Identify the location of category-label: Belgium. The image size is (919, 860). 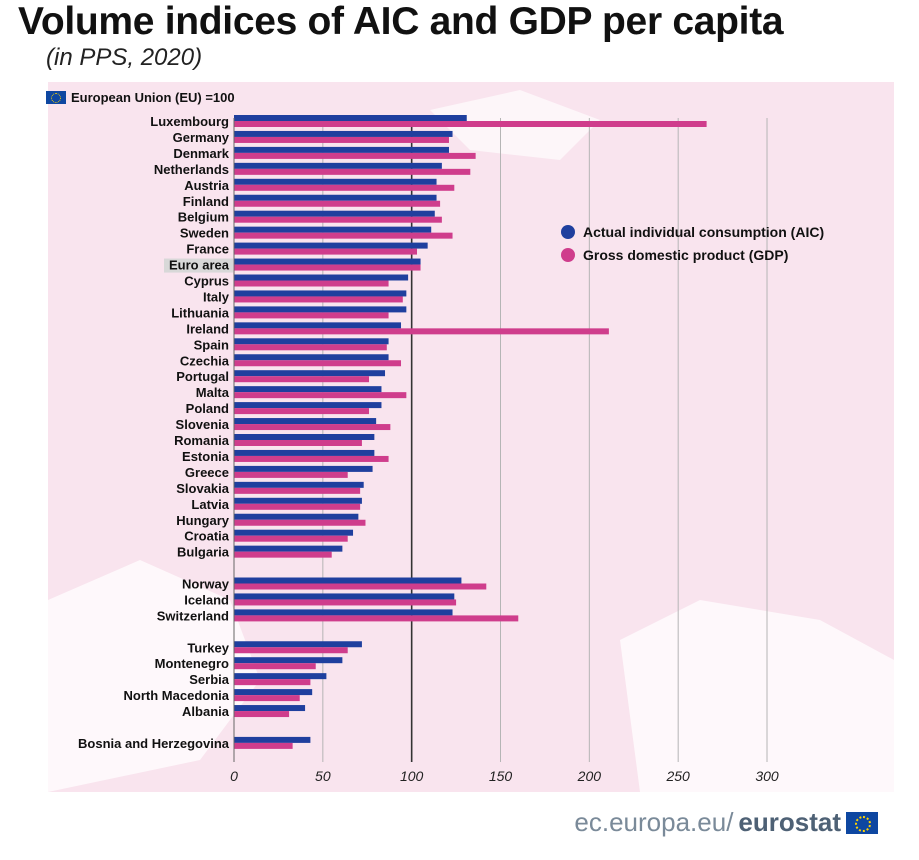
(203, 217).